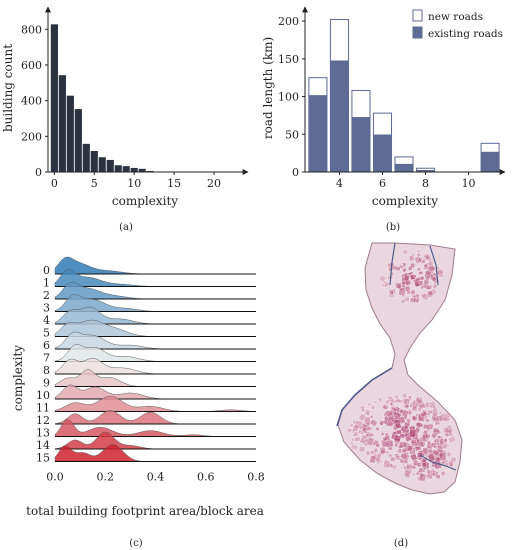  I want to click on panel-c-row-label: 2, so click(46, 295).